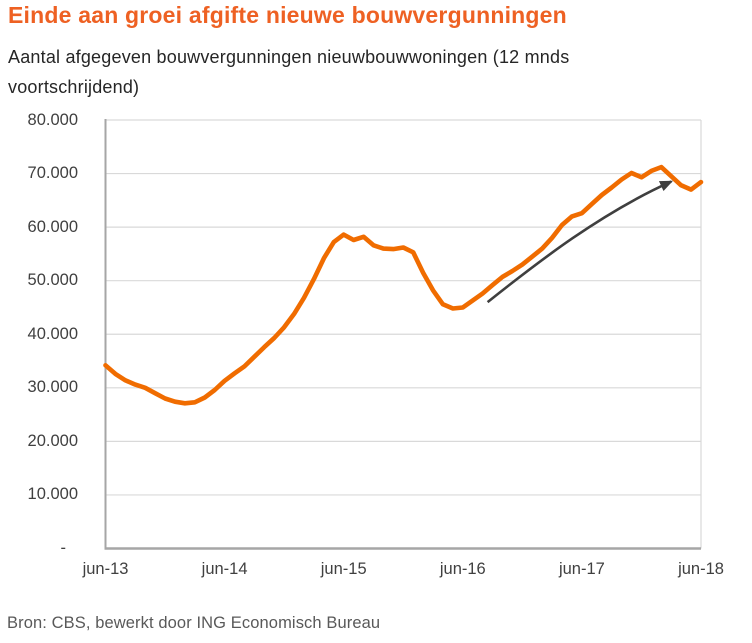 Image resolution: width=752 pixels, height=643 pixels. What do you see at coordinates (701, 569) in the screenshot?
I see `x-axis-tick-label: jun-18` at bounding box center [701, 569].